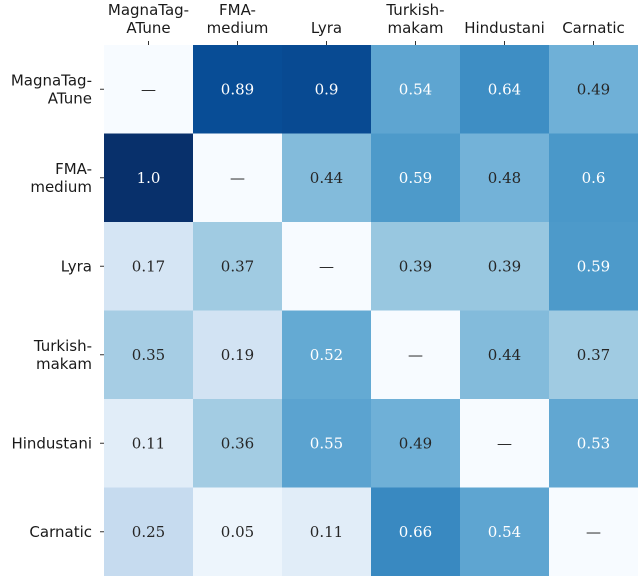 The height and width of the screenshot is (576, 638). I want to click on cell-label-r2-c2: —, so click(326, 266).